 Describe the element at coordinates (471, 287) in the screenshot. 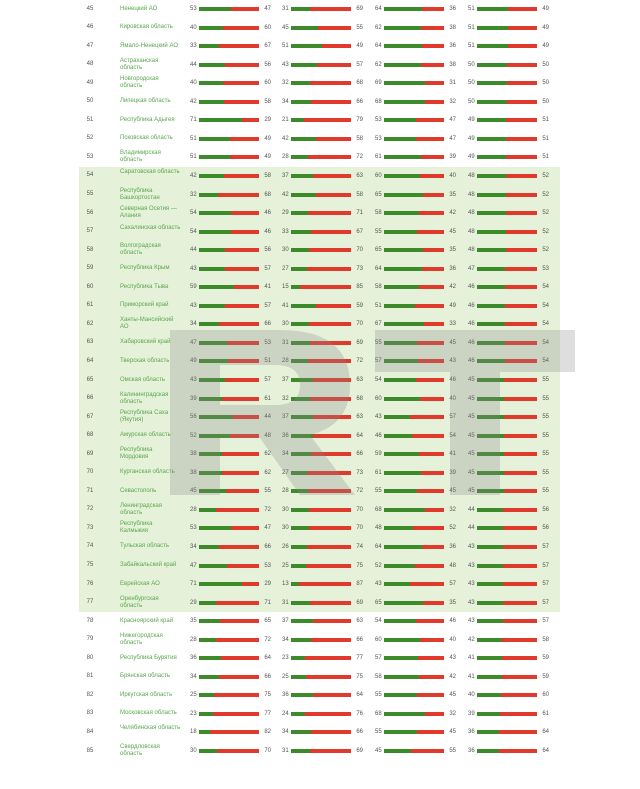

I see `positive-value-label: 46` at that location.